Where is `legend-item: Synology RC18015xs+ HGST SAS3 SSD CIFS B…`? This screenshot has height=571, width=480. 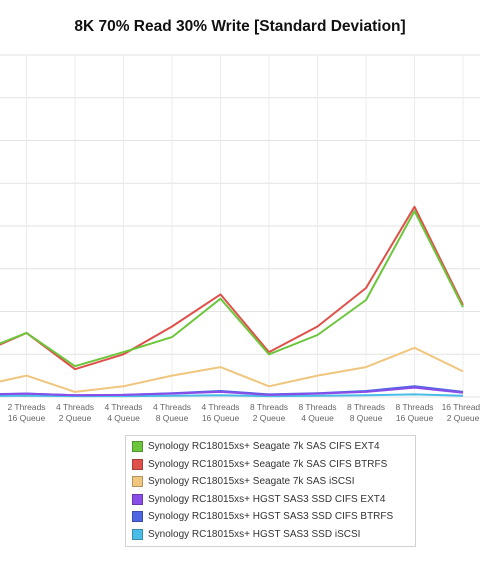 legend-item: Synology RC18015xs+ HGST SAS3 SSD CIFS B… is located at coordinates (273, 517).